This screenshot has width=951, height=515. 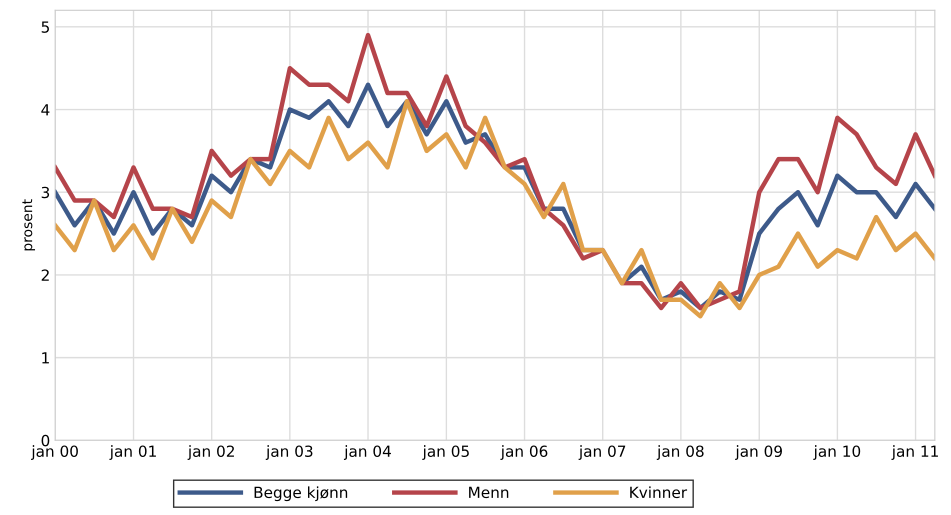 What do you see at coordinates (132, 452) in the screenshot?
I see `x-tick-label: jan 01` at bounding box center [132, 452].